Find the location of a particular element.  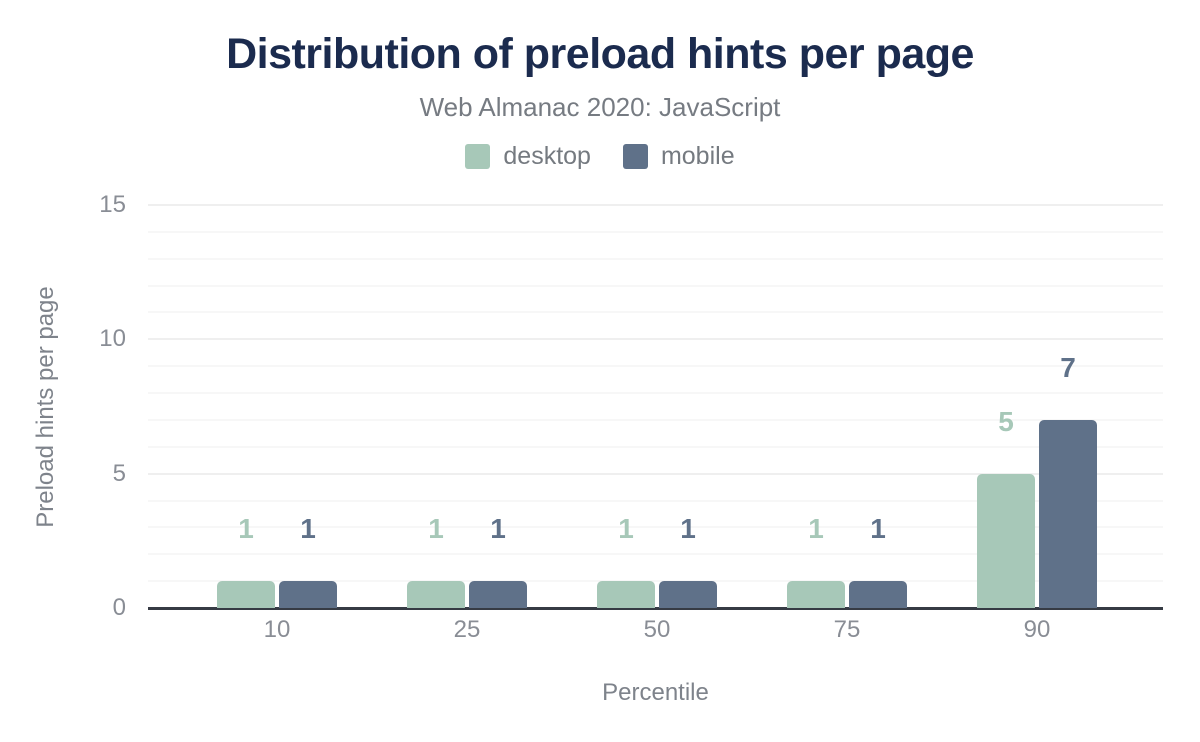

x-tick-label: 90 is located at coordinates (1037, 629).